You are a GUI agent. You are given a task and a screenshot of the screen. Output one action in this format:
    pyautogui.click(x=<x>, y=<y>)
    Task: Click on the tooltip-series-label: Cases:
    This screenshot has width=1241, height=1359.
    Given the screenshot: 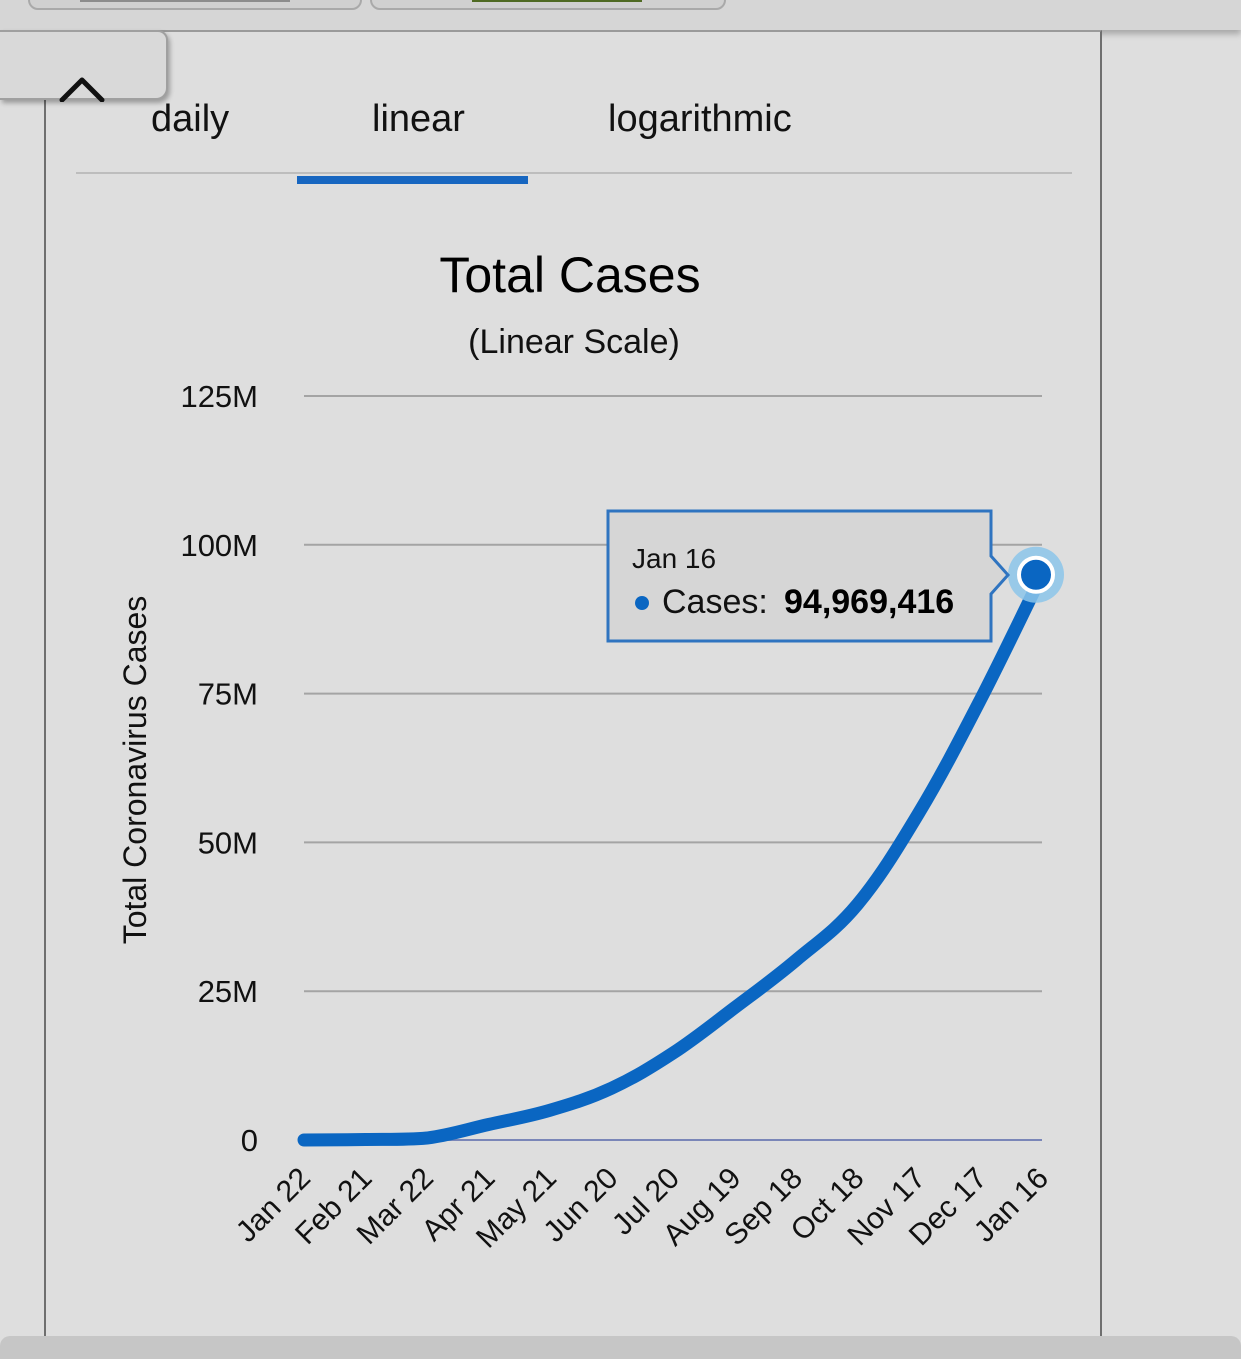 What is the action you would take?
    pyautogui.click(x=715, y=602)
    